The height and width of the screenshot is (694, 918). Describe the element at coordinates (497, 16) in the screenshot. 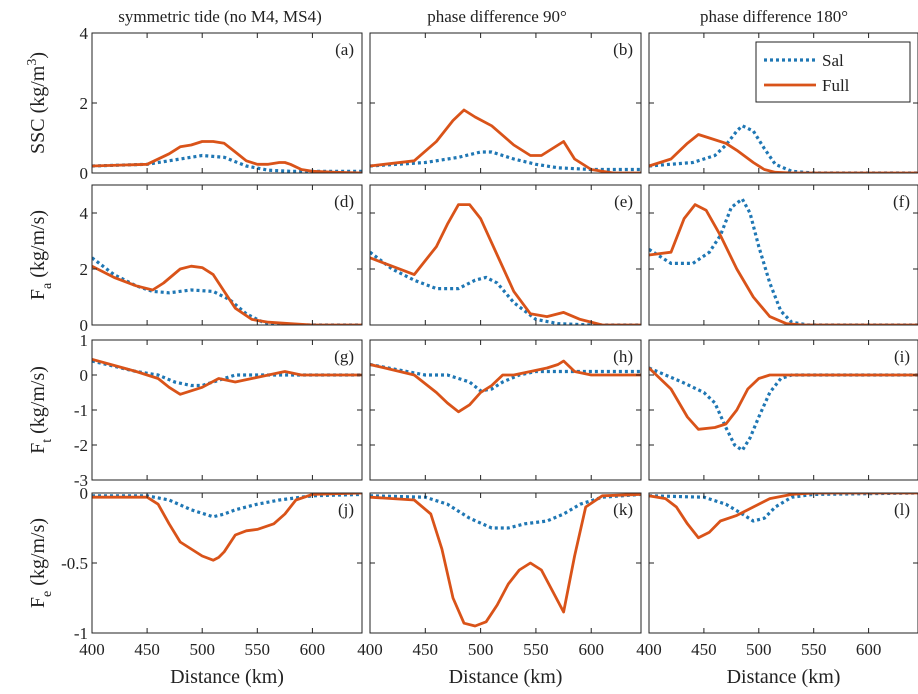

I see `column-title-2: phase difference 90°` at that location.